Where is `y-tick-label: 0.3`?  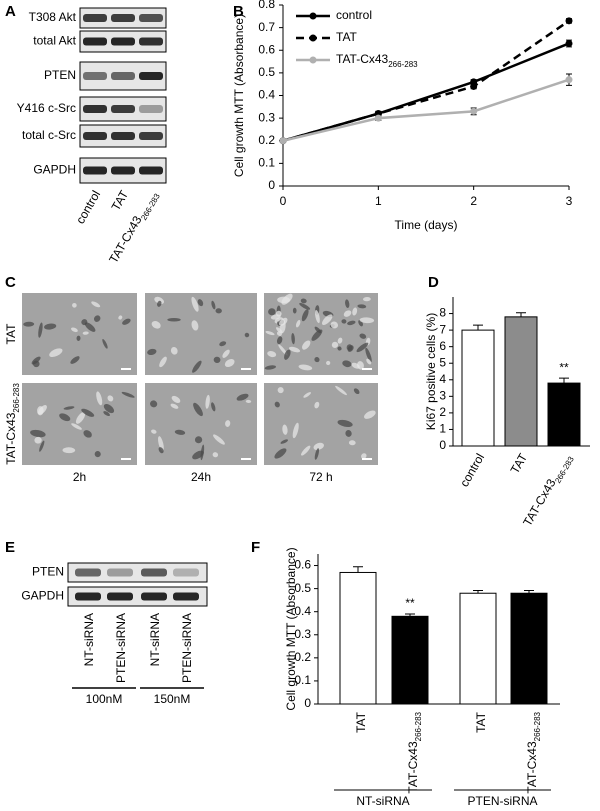
y-tick-label: 0.3 is located at coordinates (302, 634).